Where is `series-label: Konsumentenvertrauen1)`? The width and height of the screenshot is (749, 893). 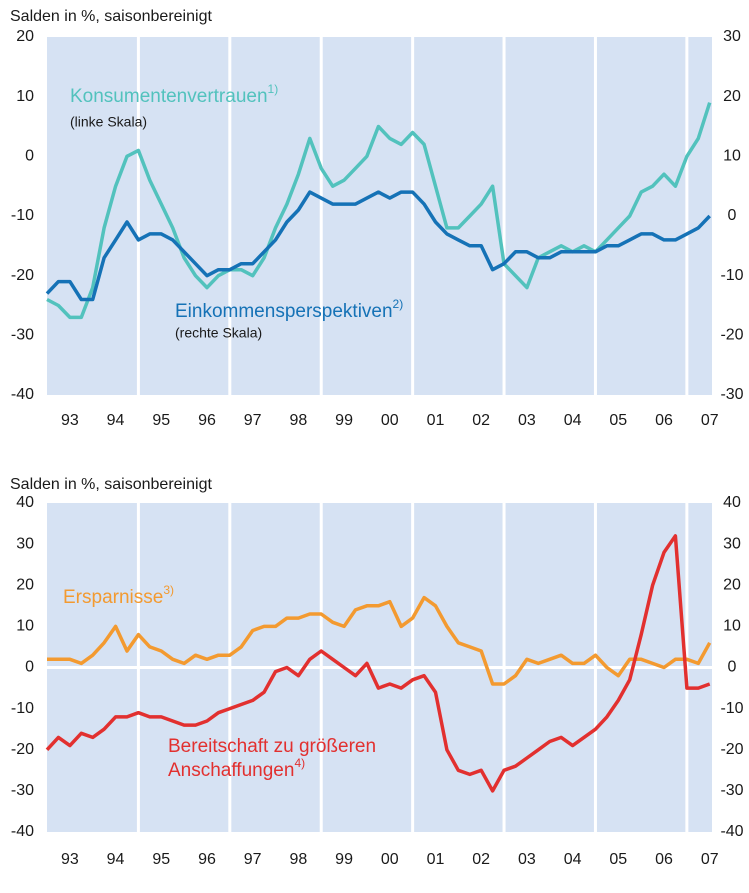
series-label: Konsumentenvertrauen1) is located at coordinates (174, 94).